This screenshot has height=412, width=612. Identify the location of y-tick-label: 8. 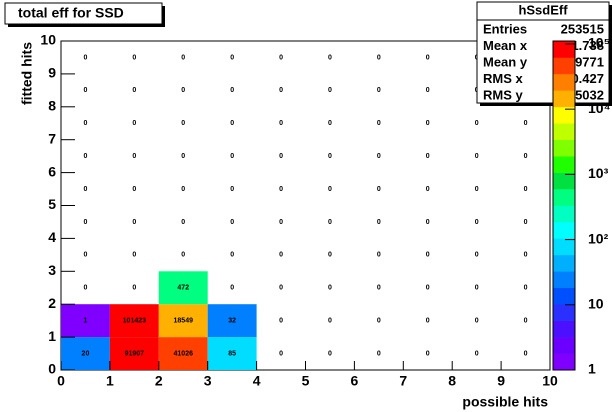
(52, 106).